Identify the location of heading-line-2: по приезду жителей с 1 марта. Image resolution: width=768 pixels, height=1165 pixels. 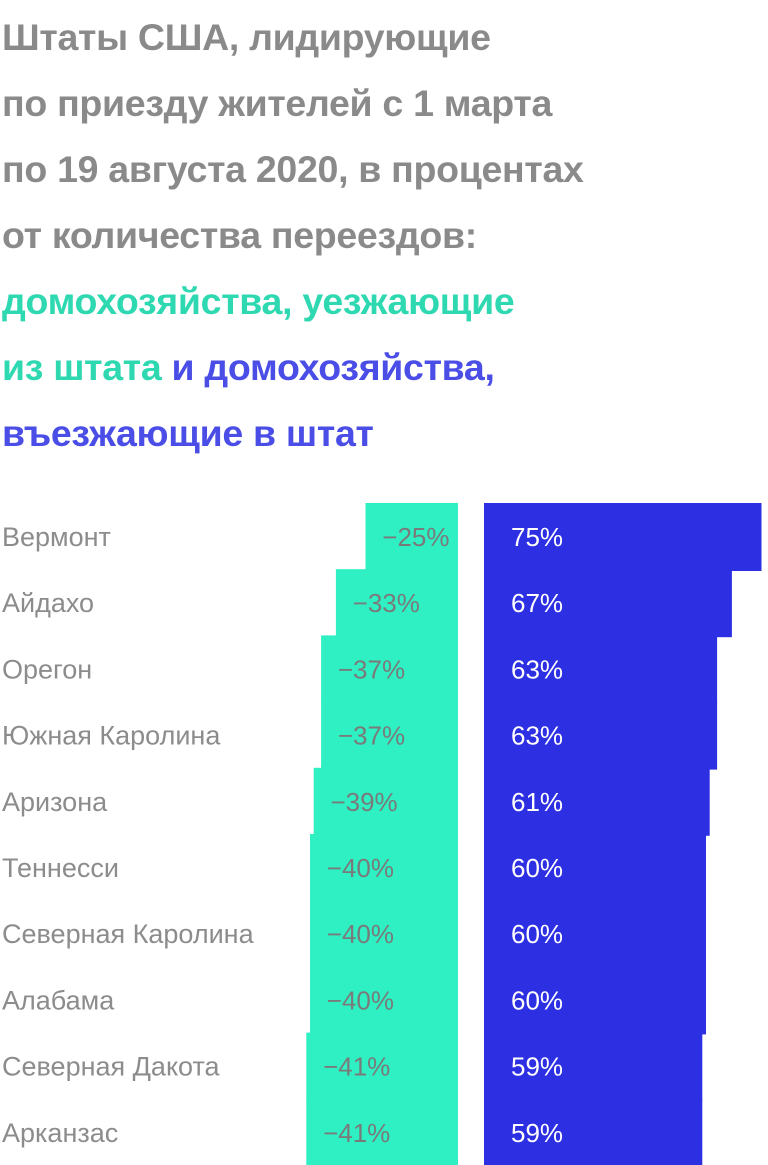
(277, 103).